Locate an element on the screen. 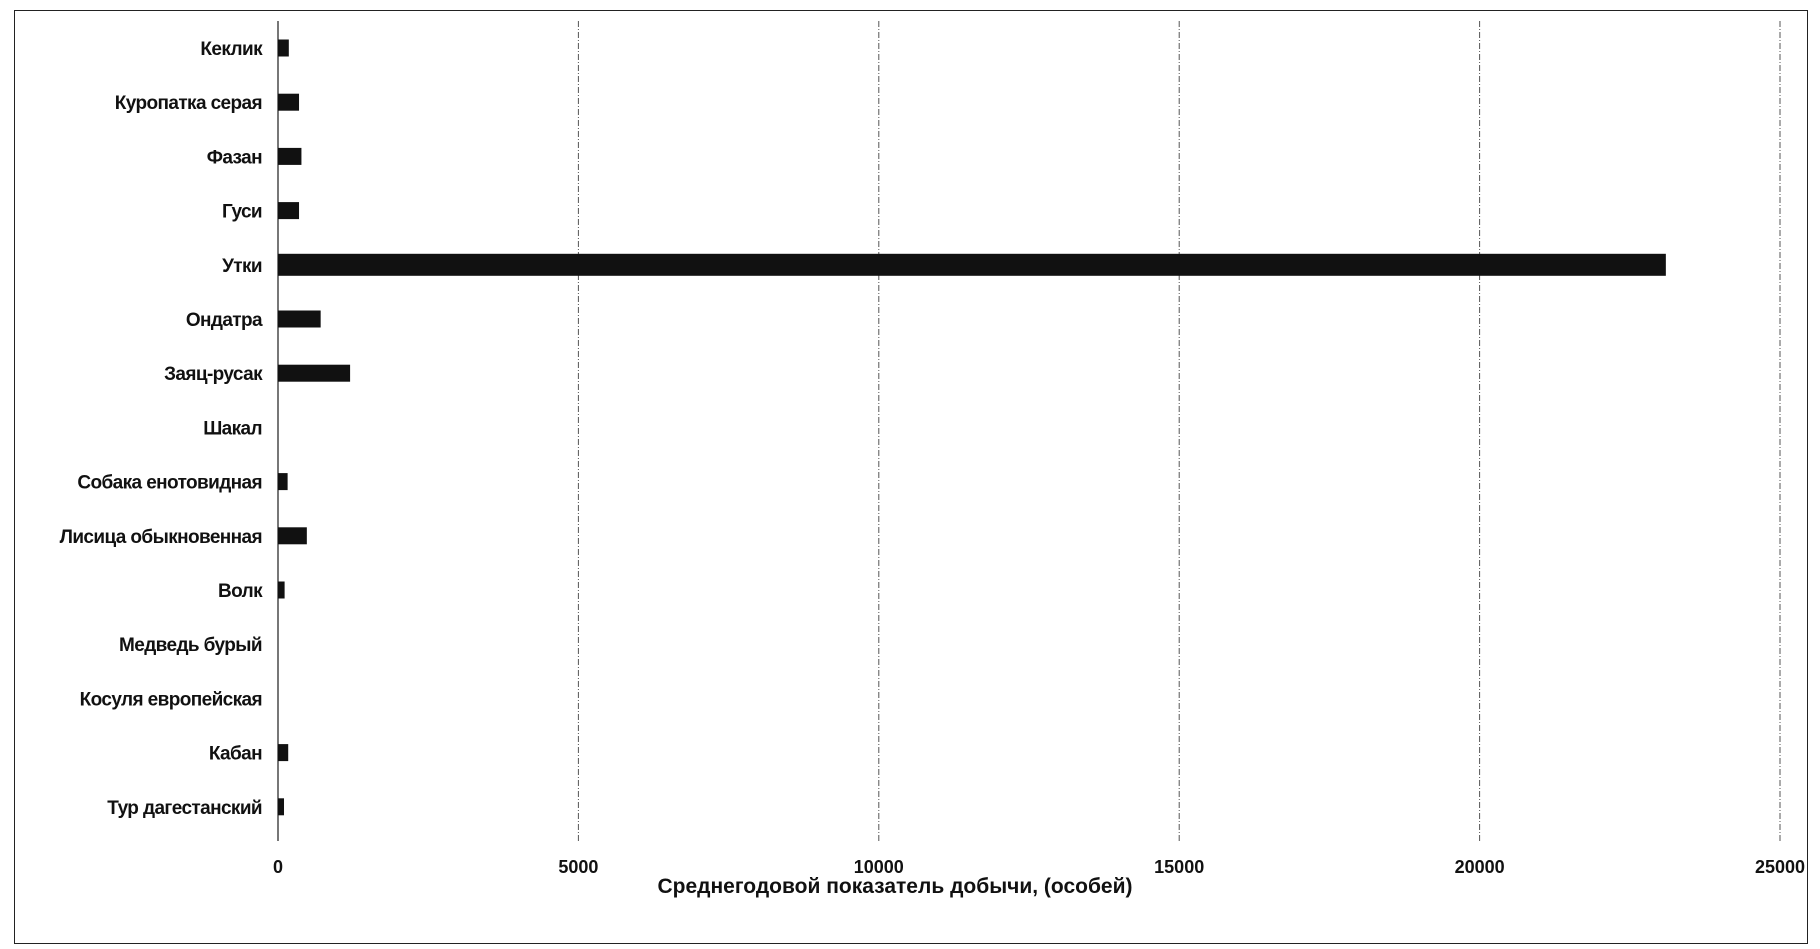 This screenshot has height=949, width=1820. x-tick-label: 5000 is located at coordinates (578, 867).